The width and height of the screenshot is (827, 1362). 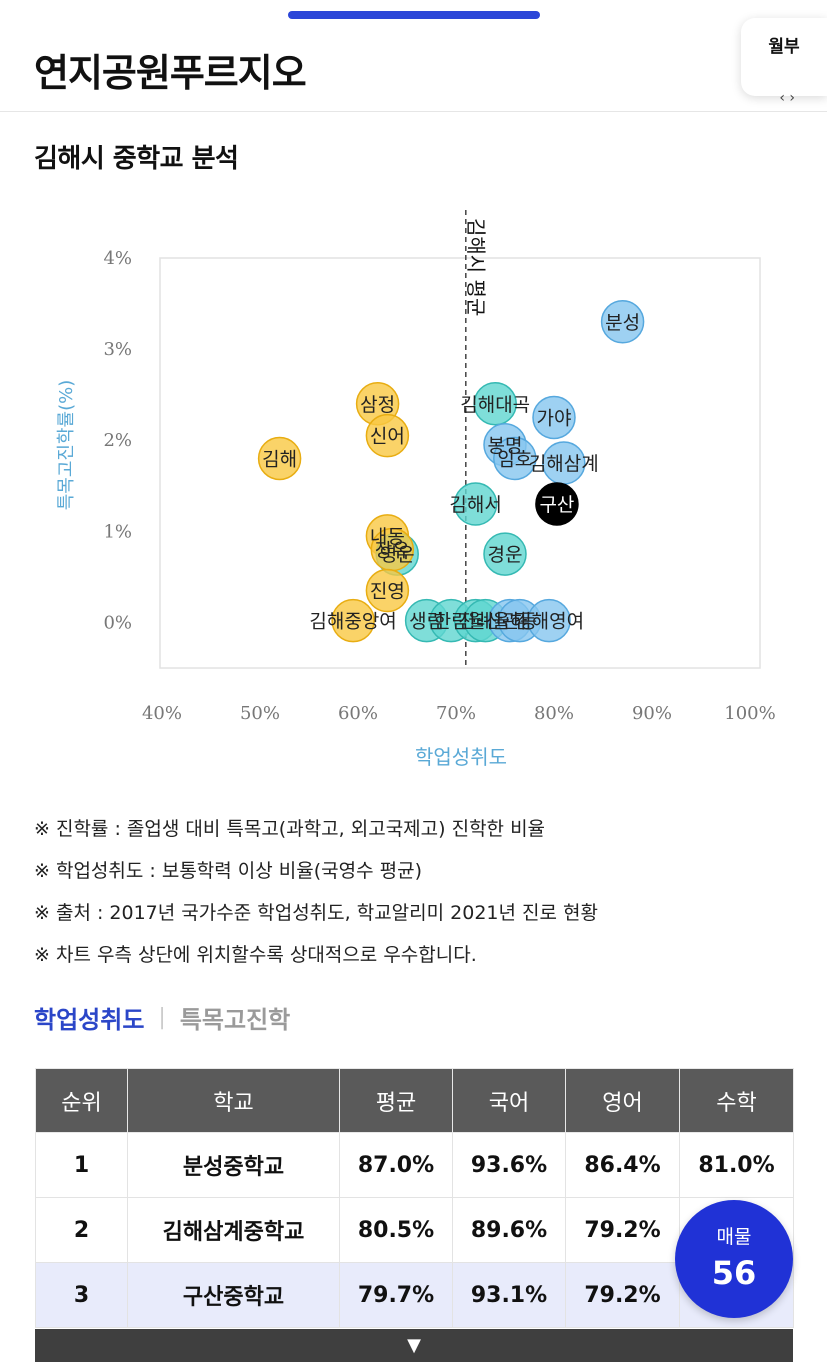 What do you see at coordinates (485, 622) in the screenshot?
I see `data-point-label: 월산` at bounding box center [485, 622].